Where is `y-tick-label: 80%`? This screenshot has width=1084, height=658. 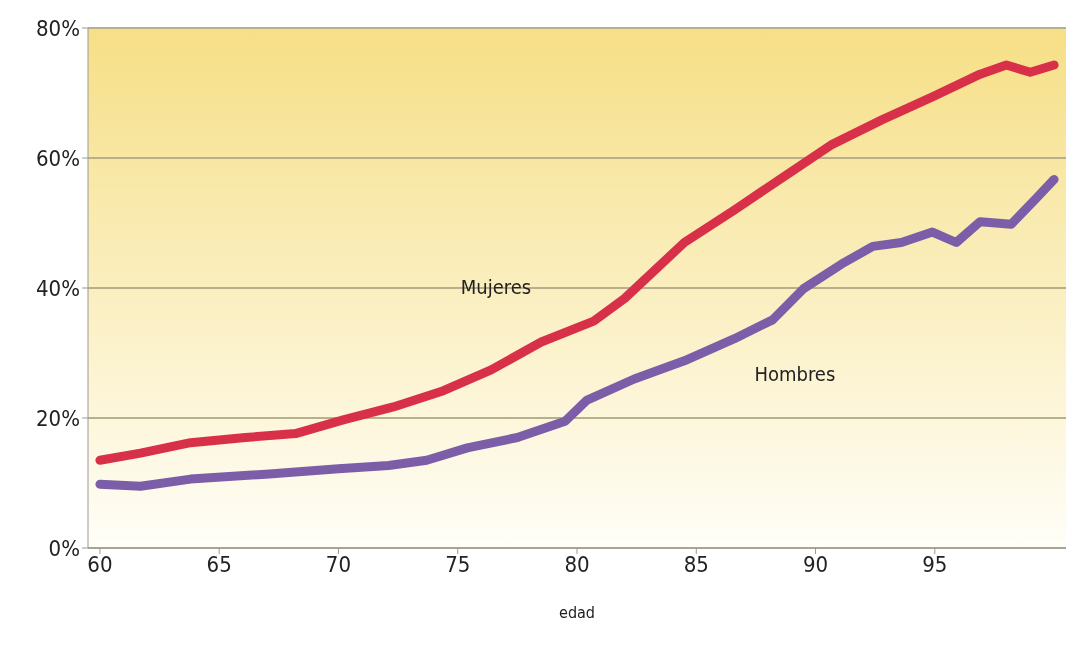
y-tick-label: 80% is located at coordinates (58, 28).